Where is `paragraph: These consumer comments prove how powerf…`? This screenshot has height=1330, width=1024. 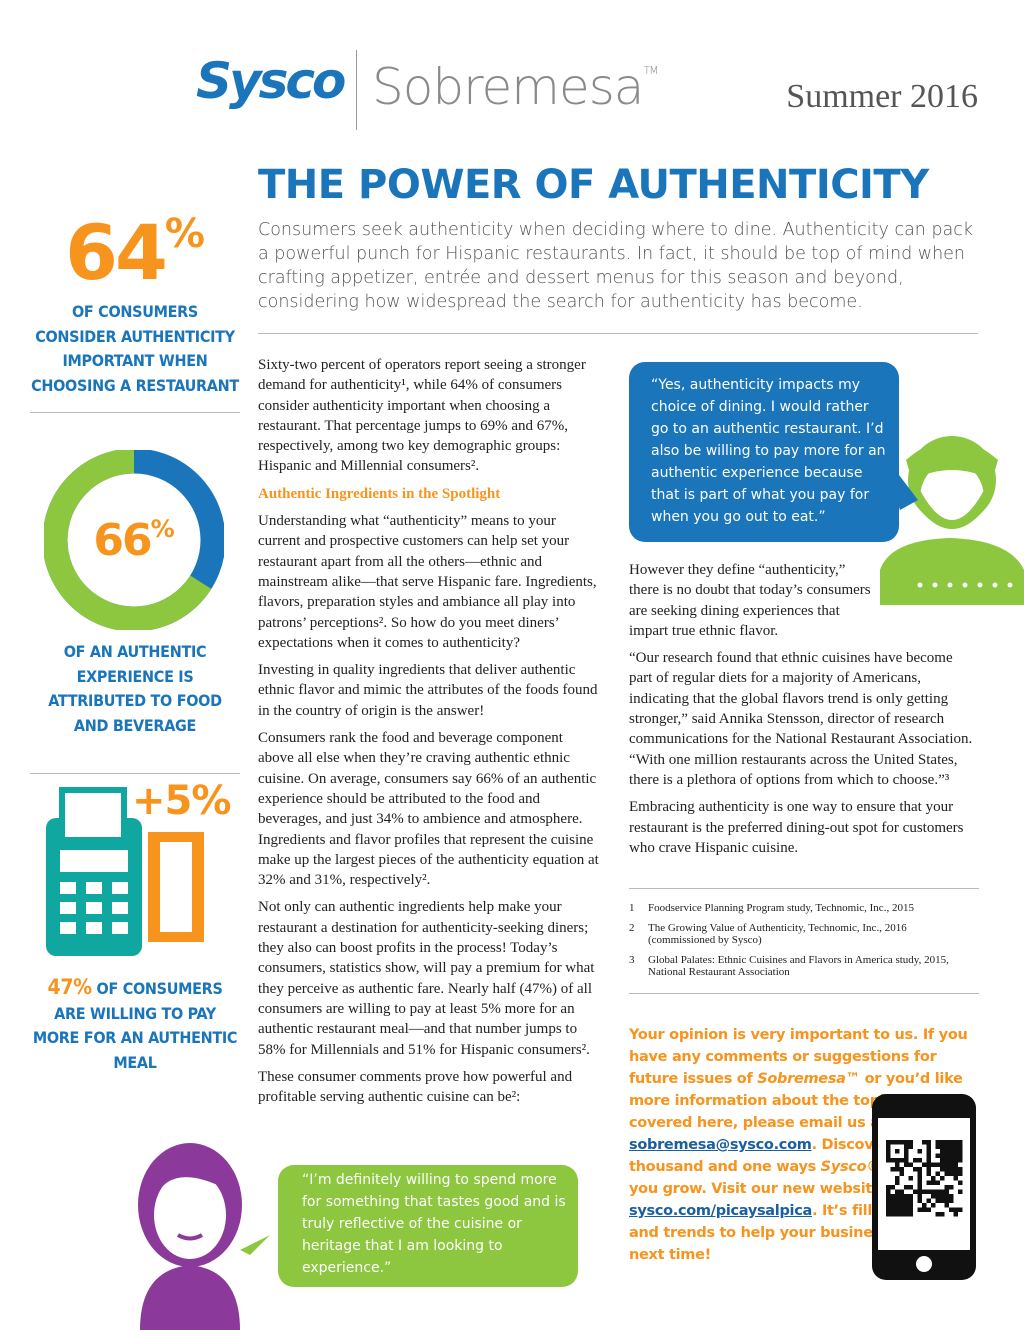
paragraph: These consumer comments prove how powerf… is located at coordinates (415, 1087).